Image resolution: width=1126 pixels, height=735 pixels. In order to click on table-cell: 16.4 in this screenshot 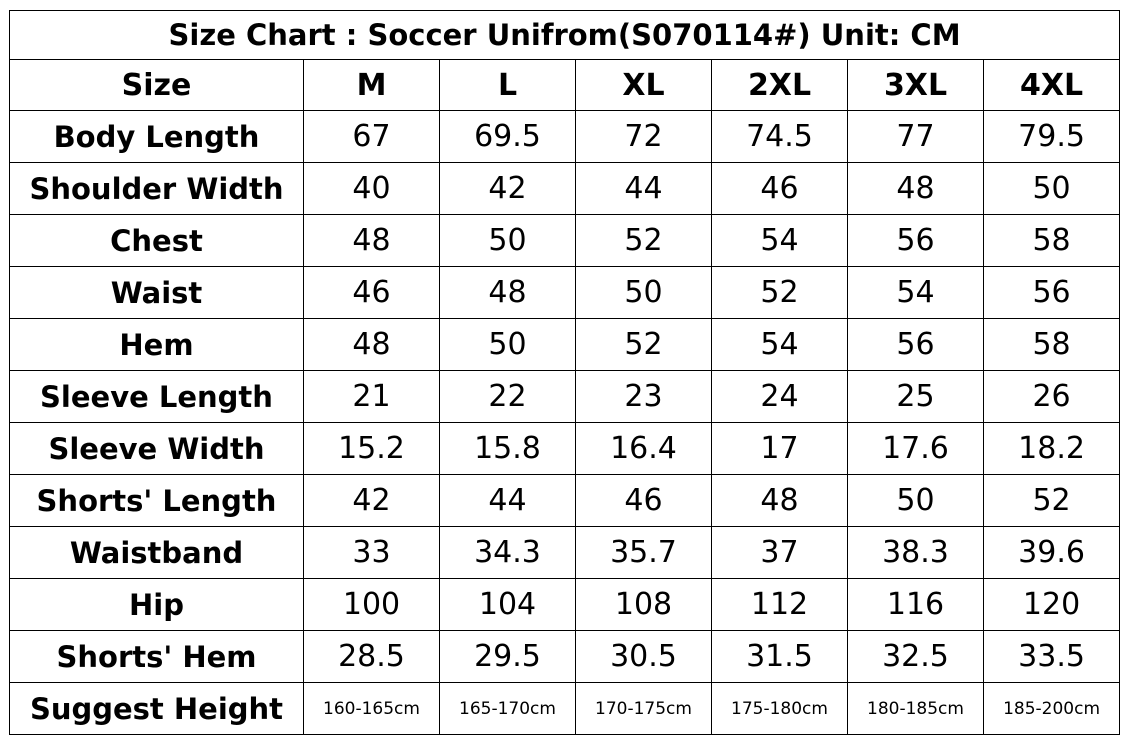, I will do `click(643, 448)`.